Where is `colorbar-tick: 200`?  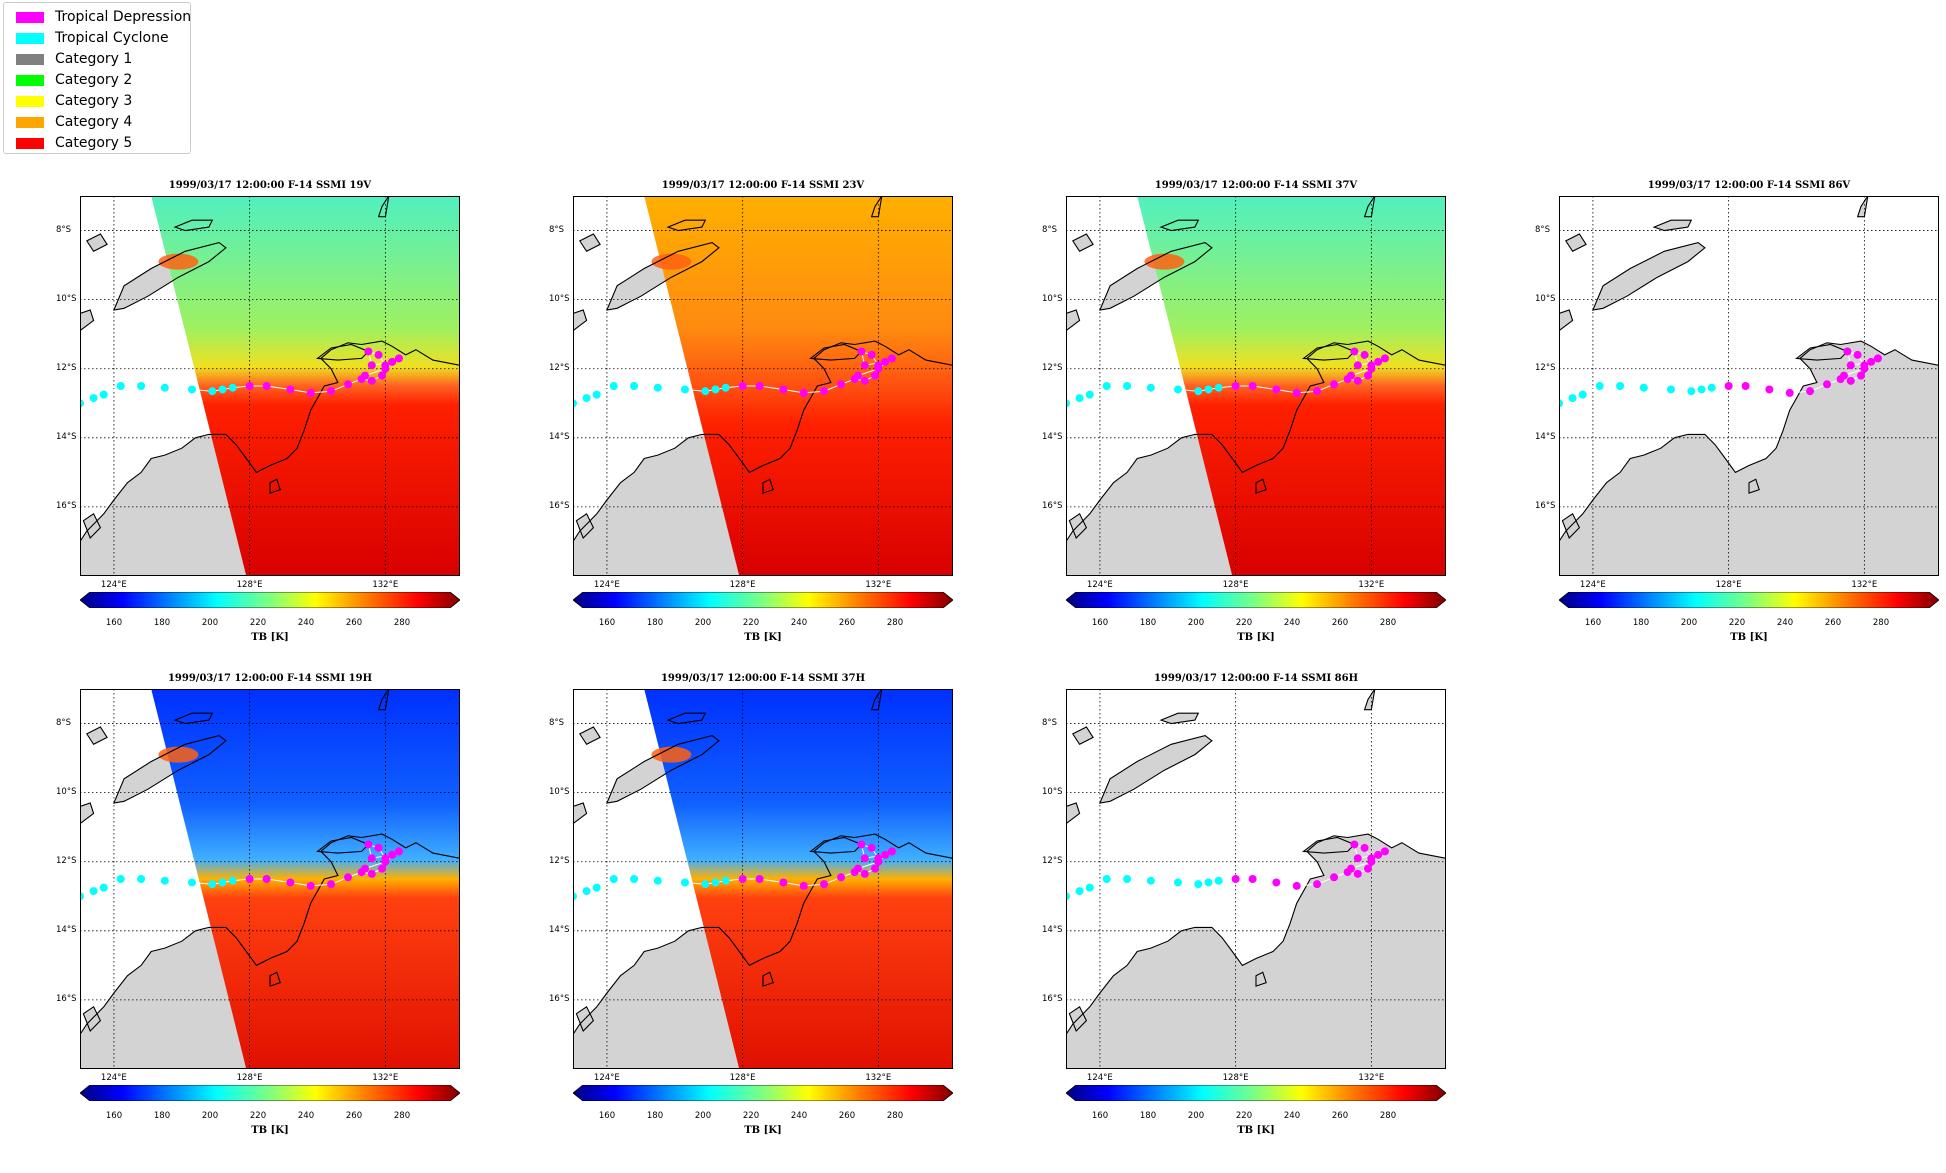 colorbar-tick: 200 is located at coordinates (210, 1116).